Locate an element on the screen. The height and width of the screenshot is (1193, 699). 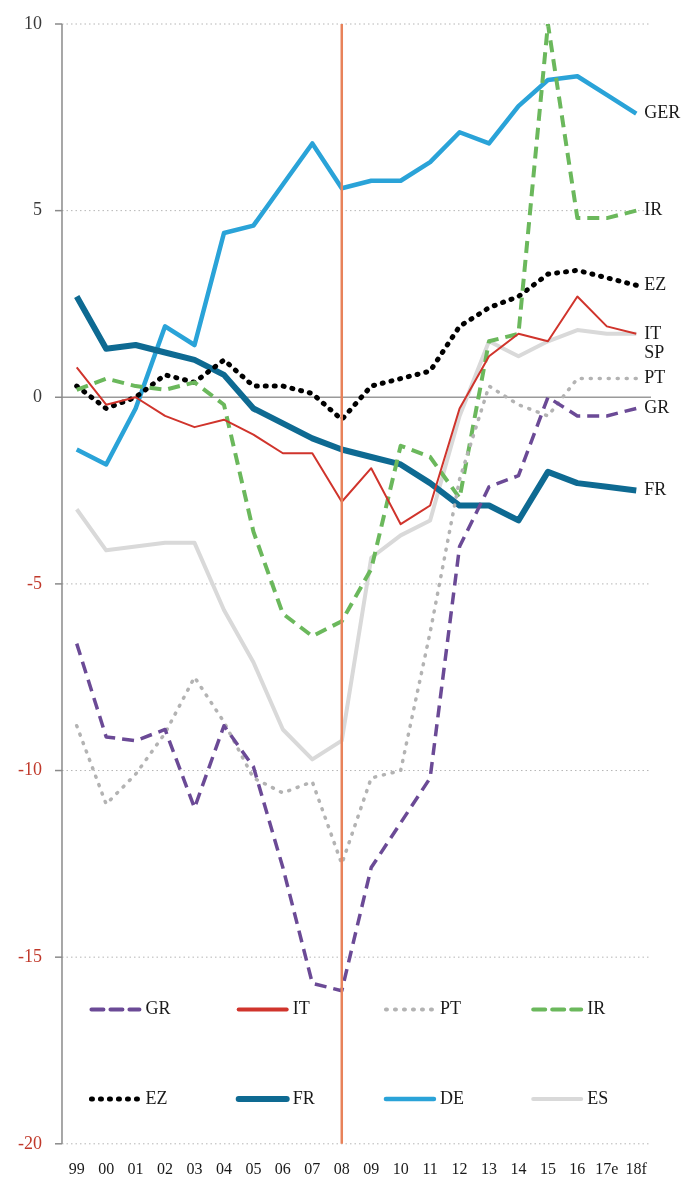
legend-label: FR is located at coordinates (303, 1097).